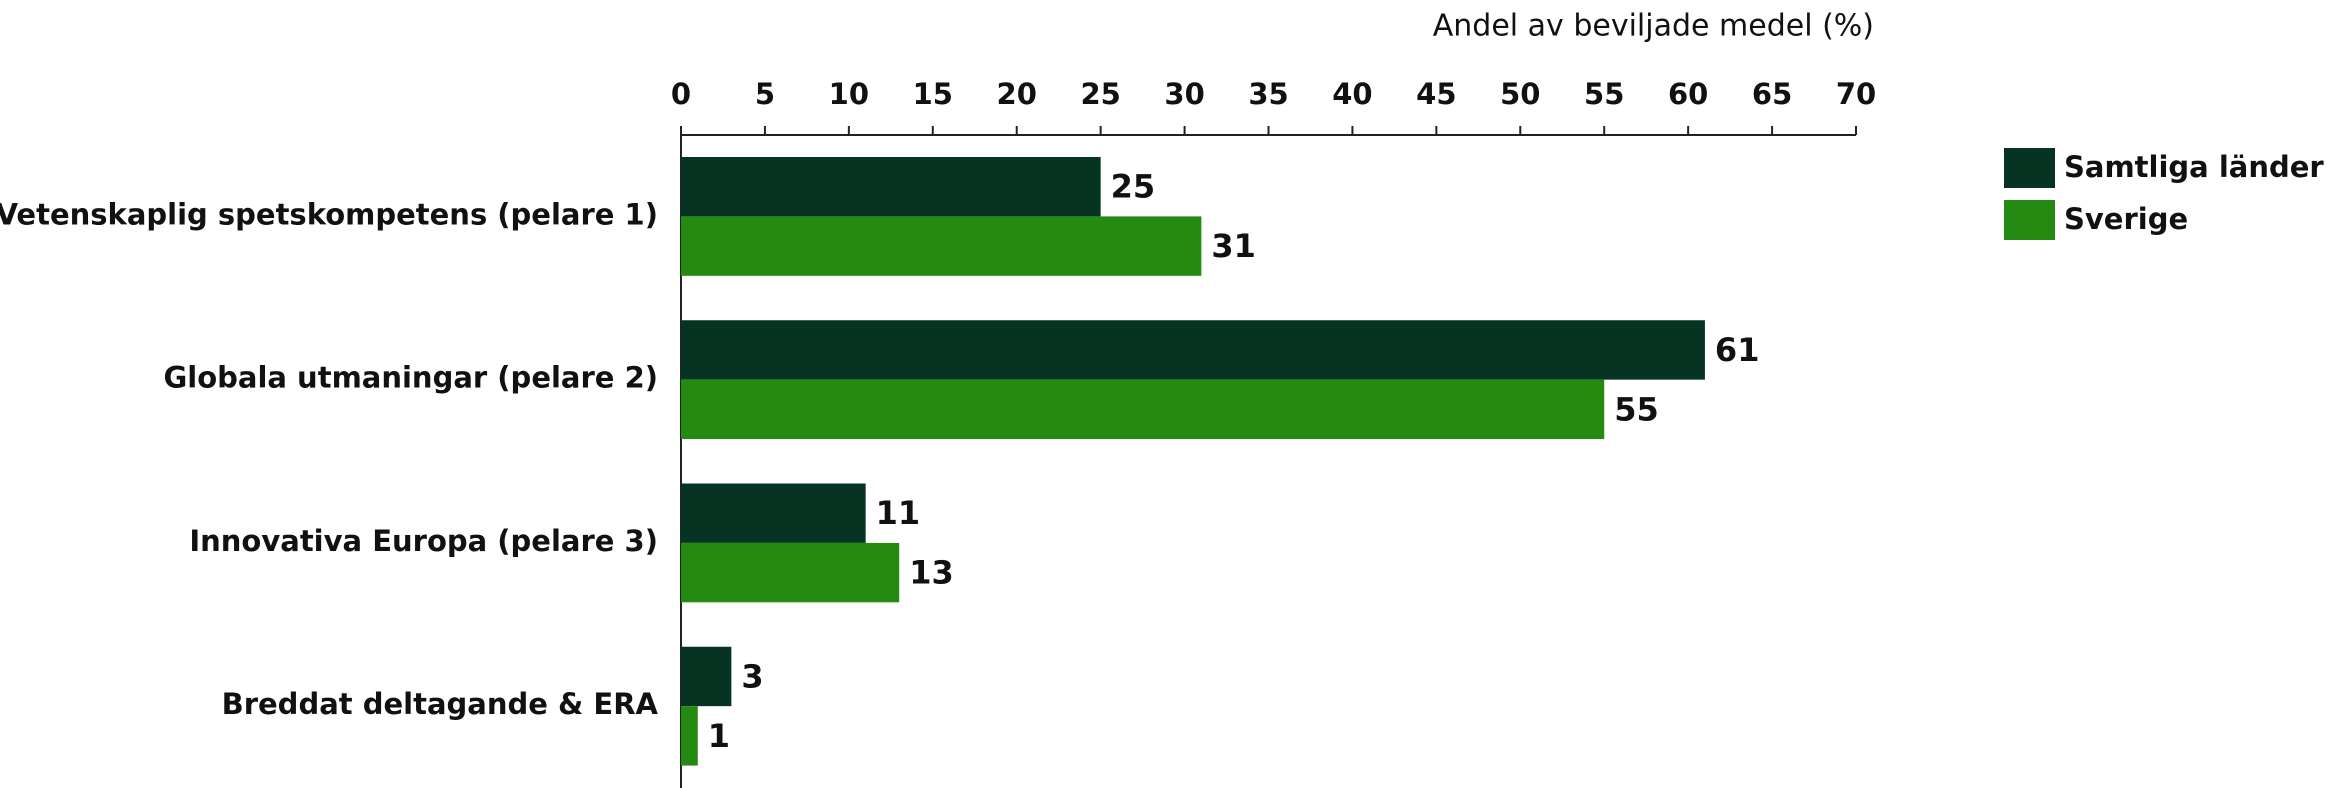 This screenshot has width=2328, height=788. Describe the element at coordinates (440, 704) in the screenshot. I see `y-tick-label: Breddat deltagande & ERA` at that location.